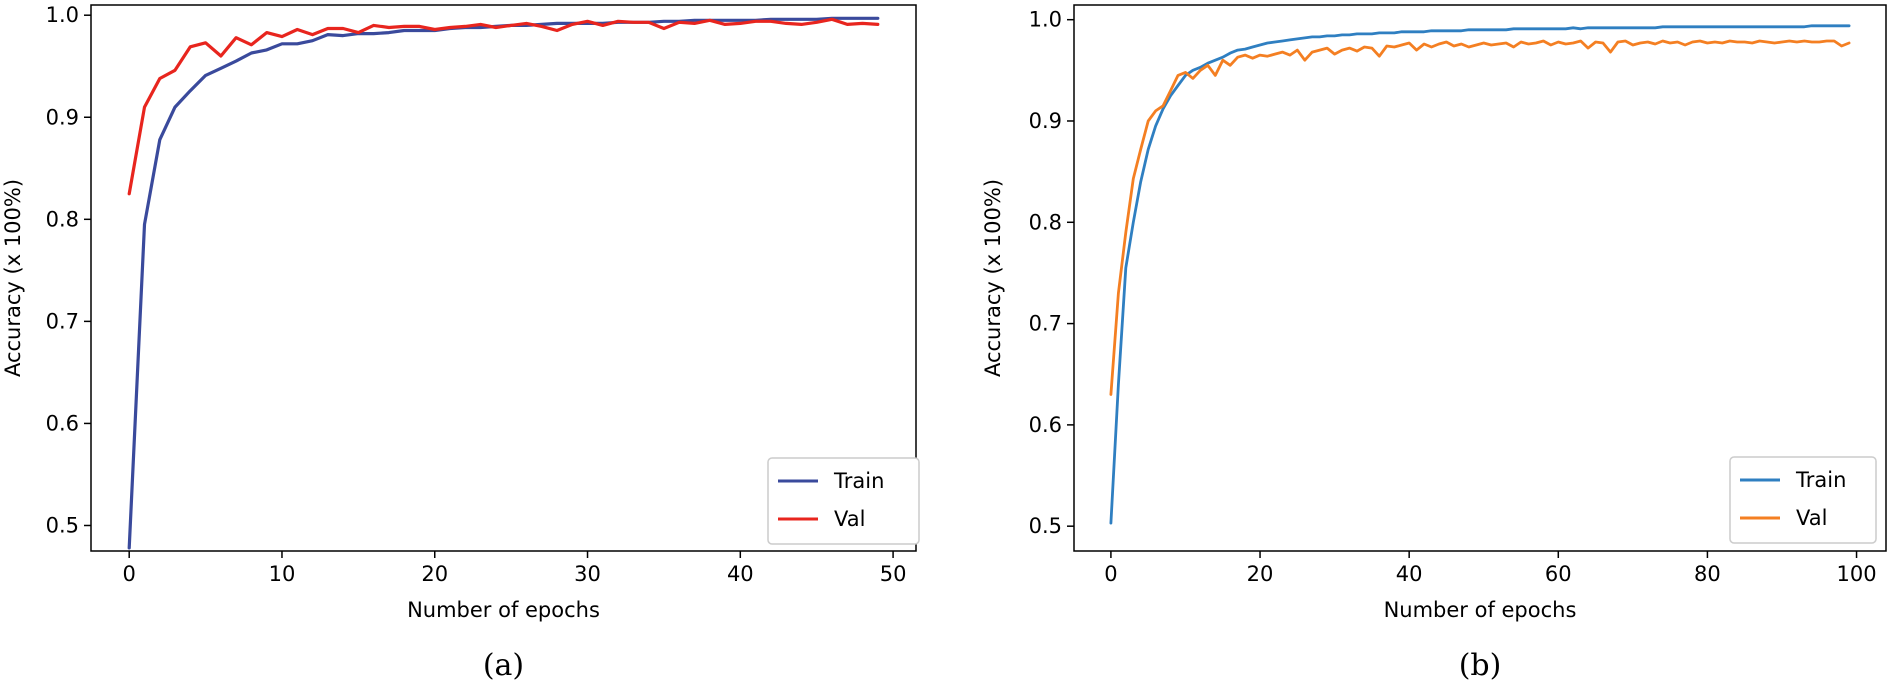  I want to click on series-line-val, so click(503, 106).